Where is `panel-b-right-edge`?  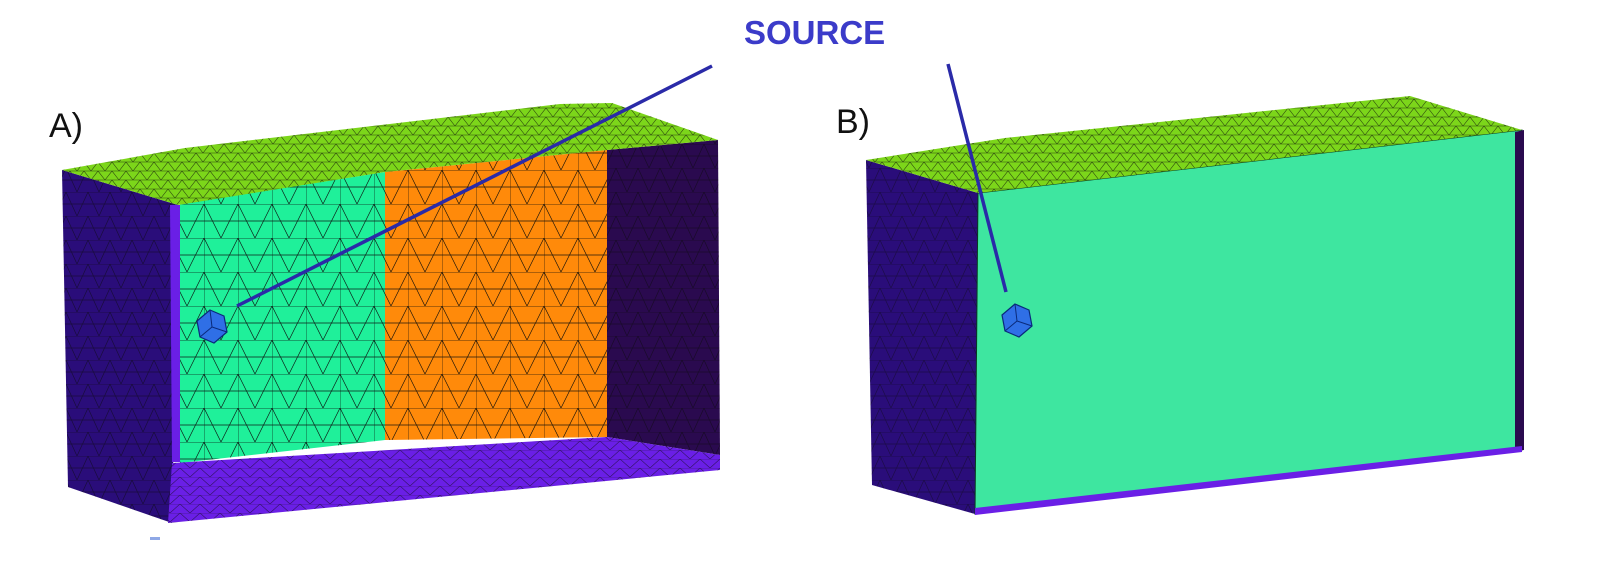
panel-b-right-edge is located at coordinates (1519, 290).